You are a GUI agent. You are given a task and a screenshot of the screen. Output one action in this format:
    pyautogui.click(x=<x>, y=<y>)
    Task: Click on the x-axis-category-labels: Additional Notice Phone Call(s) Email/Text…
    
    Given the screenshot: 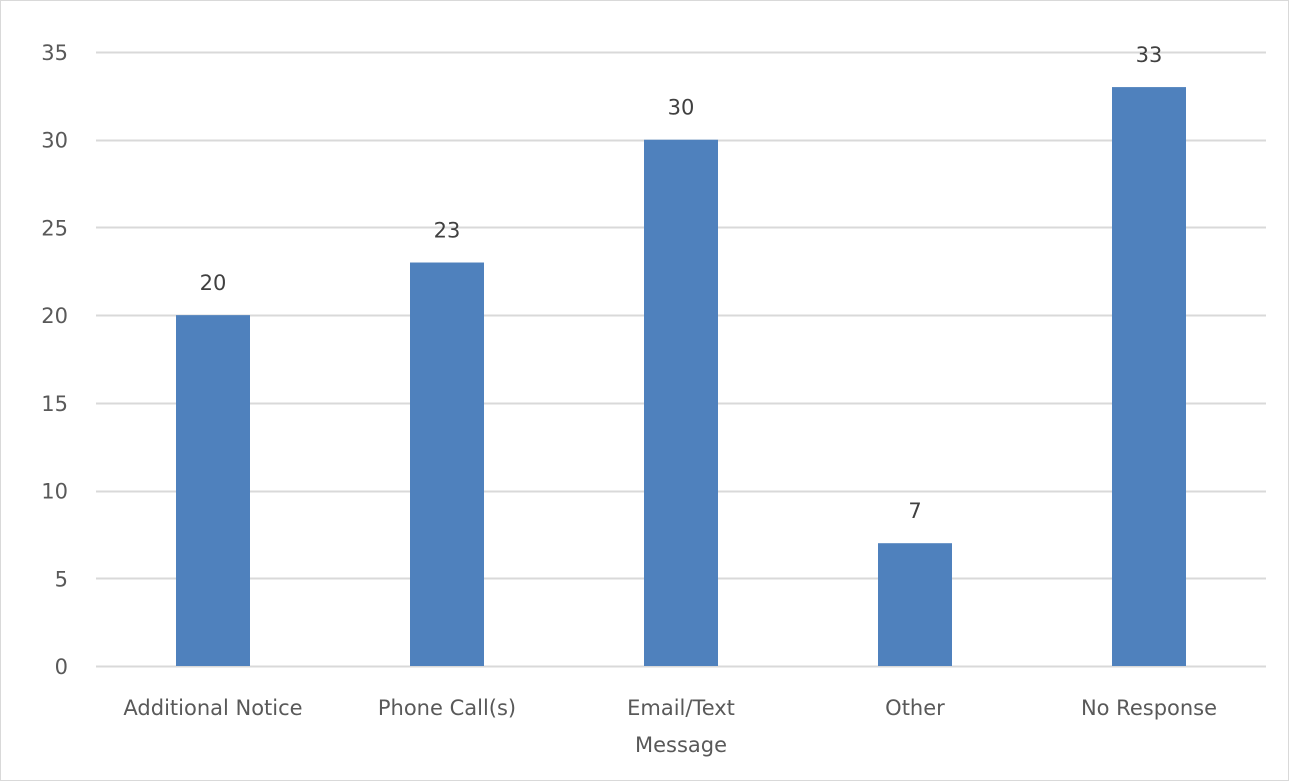 What is the action you would take?
    pyautogui.click(x=670, y=726)
    